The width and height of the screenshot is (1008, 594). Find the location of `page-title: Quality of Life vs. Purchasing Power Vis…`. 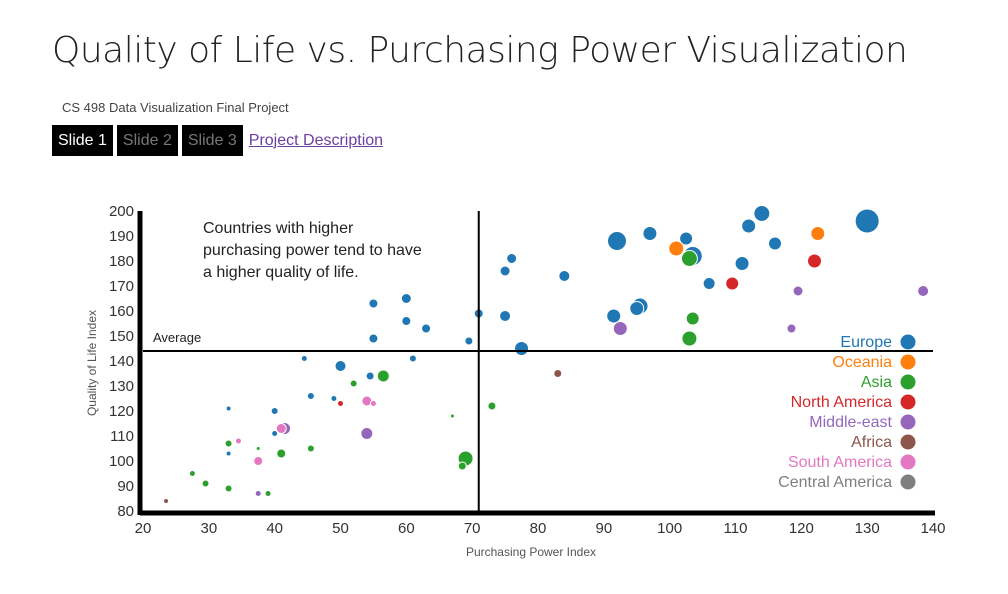

page-title: Quality of Life vs. Purchasing Power Vis… is located at coordinates (480, 50).